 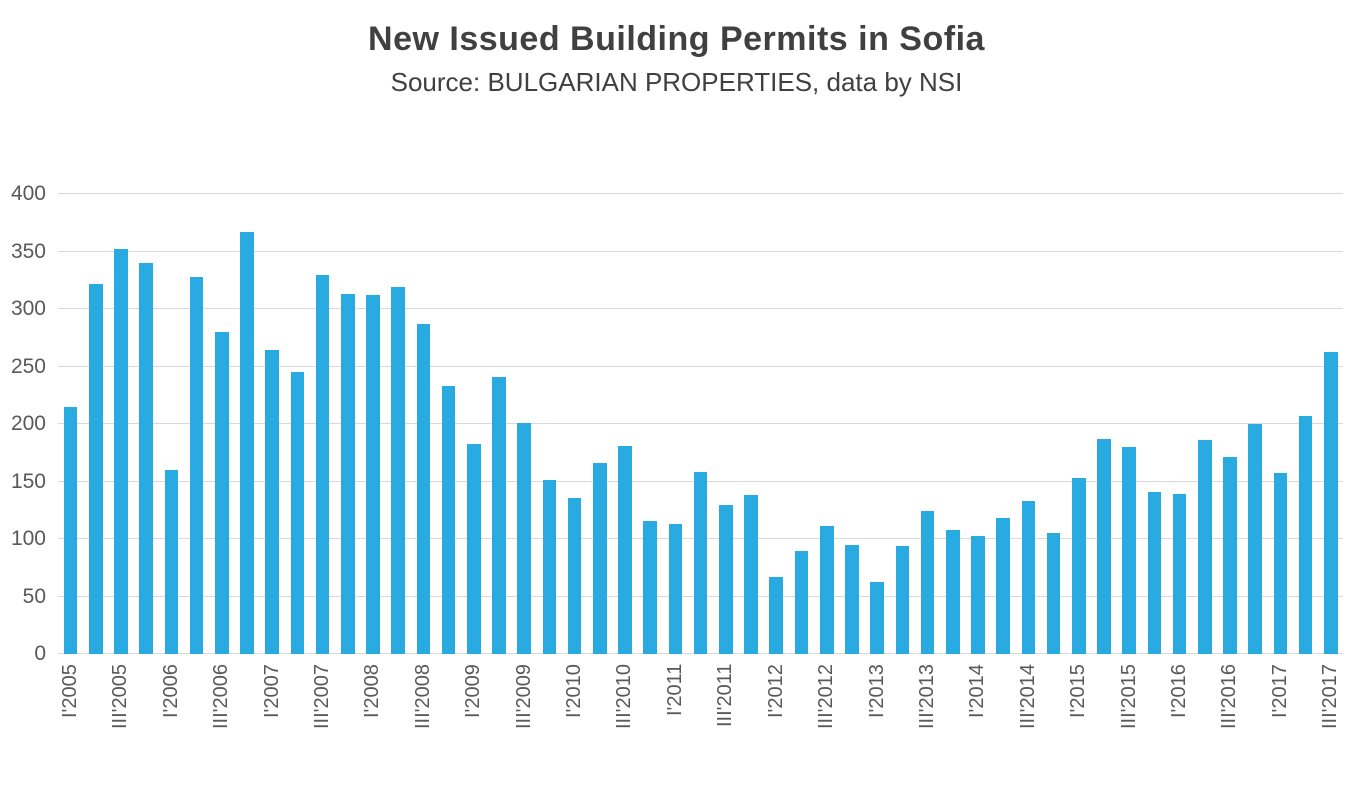 I want to click on y-tick-label: 50, so click(x=34, y=596).